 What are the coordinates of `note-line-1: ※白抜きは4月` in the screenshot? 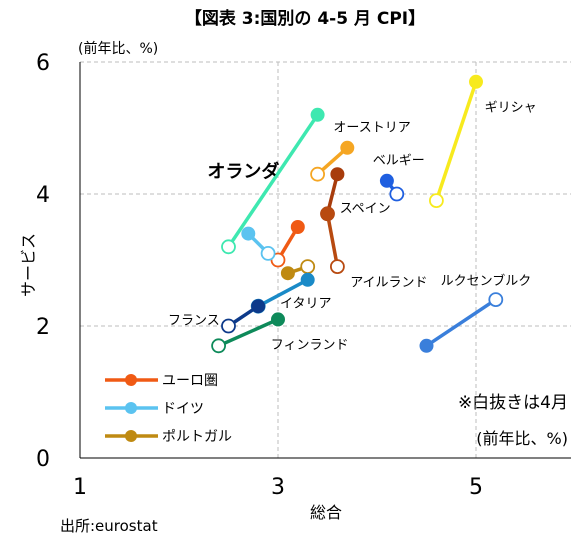 It's located at (513, 403).